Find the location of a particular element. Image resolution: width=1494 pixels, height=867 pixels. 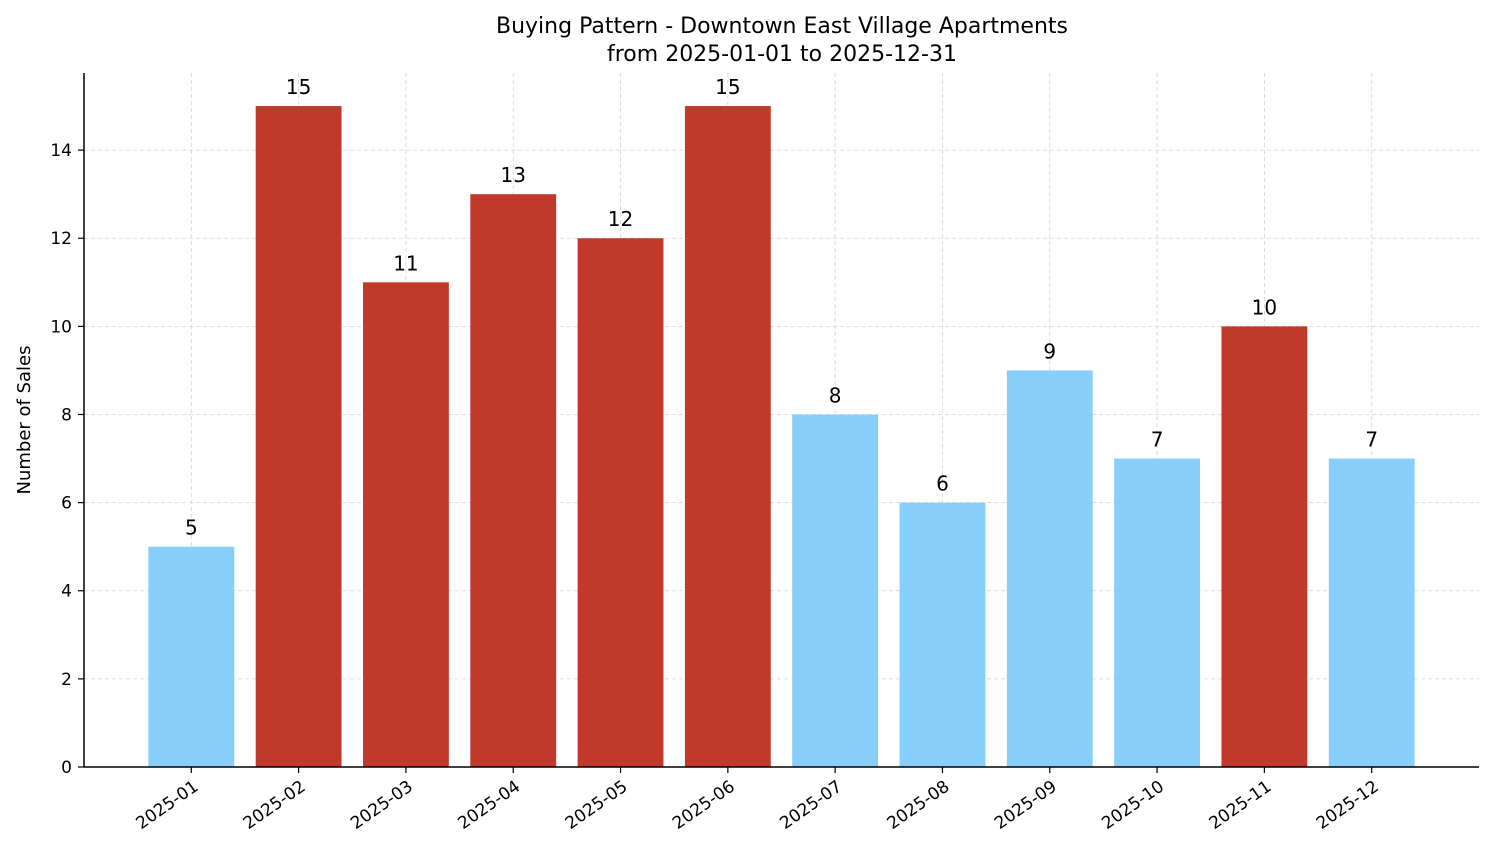

x-tick-label: 2025-07 is located at coordinates (811, 805).